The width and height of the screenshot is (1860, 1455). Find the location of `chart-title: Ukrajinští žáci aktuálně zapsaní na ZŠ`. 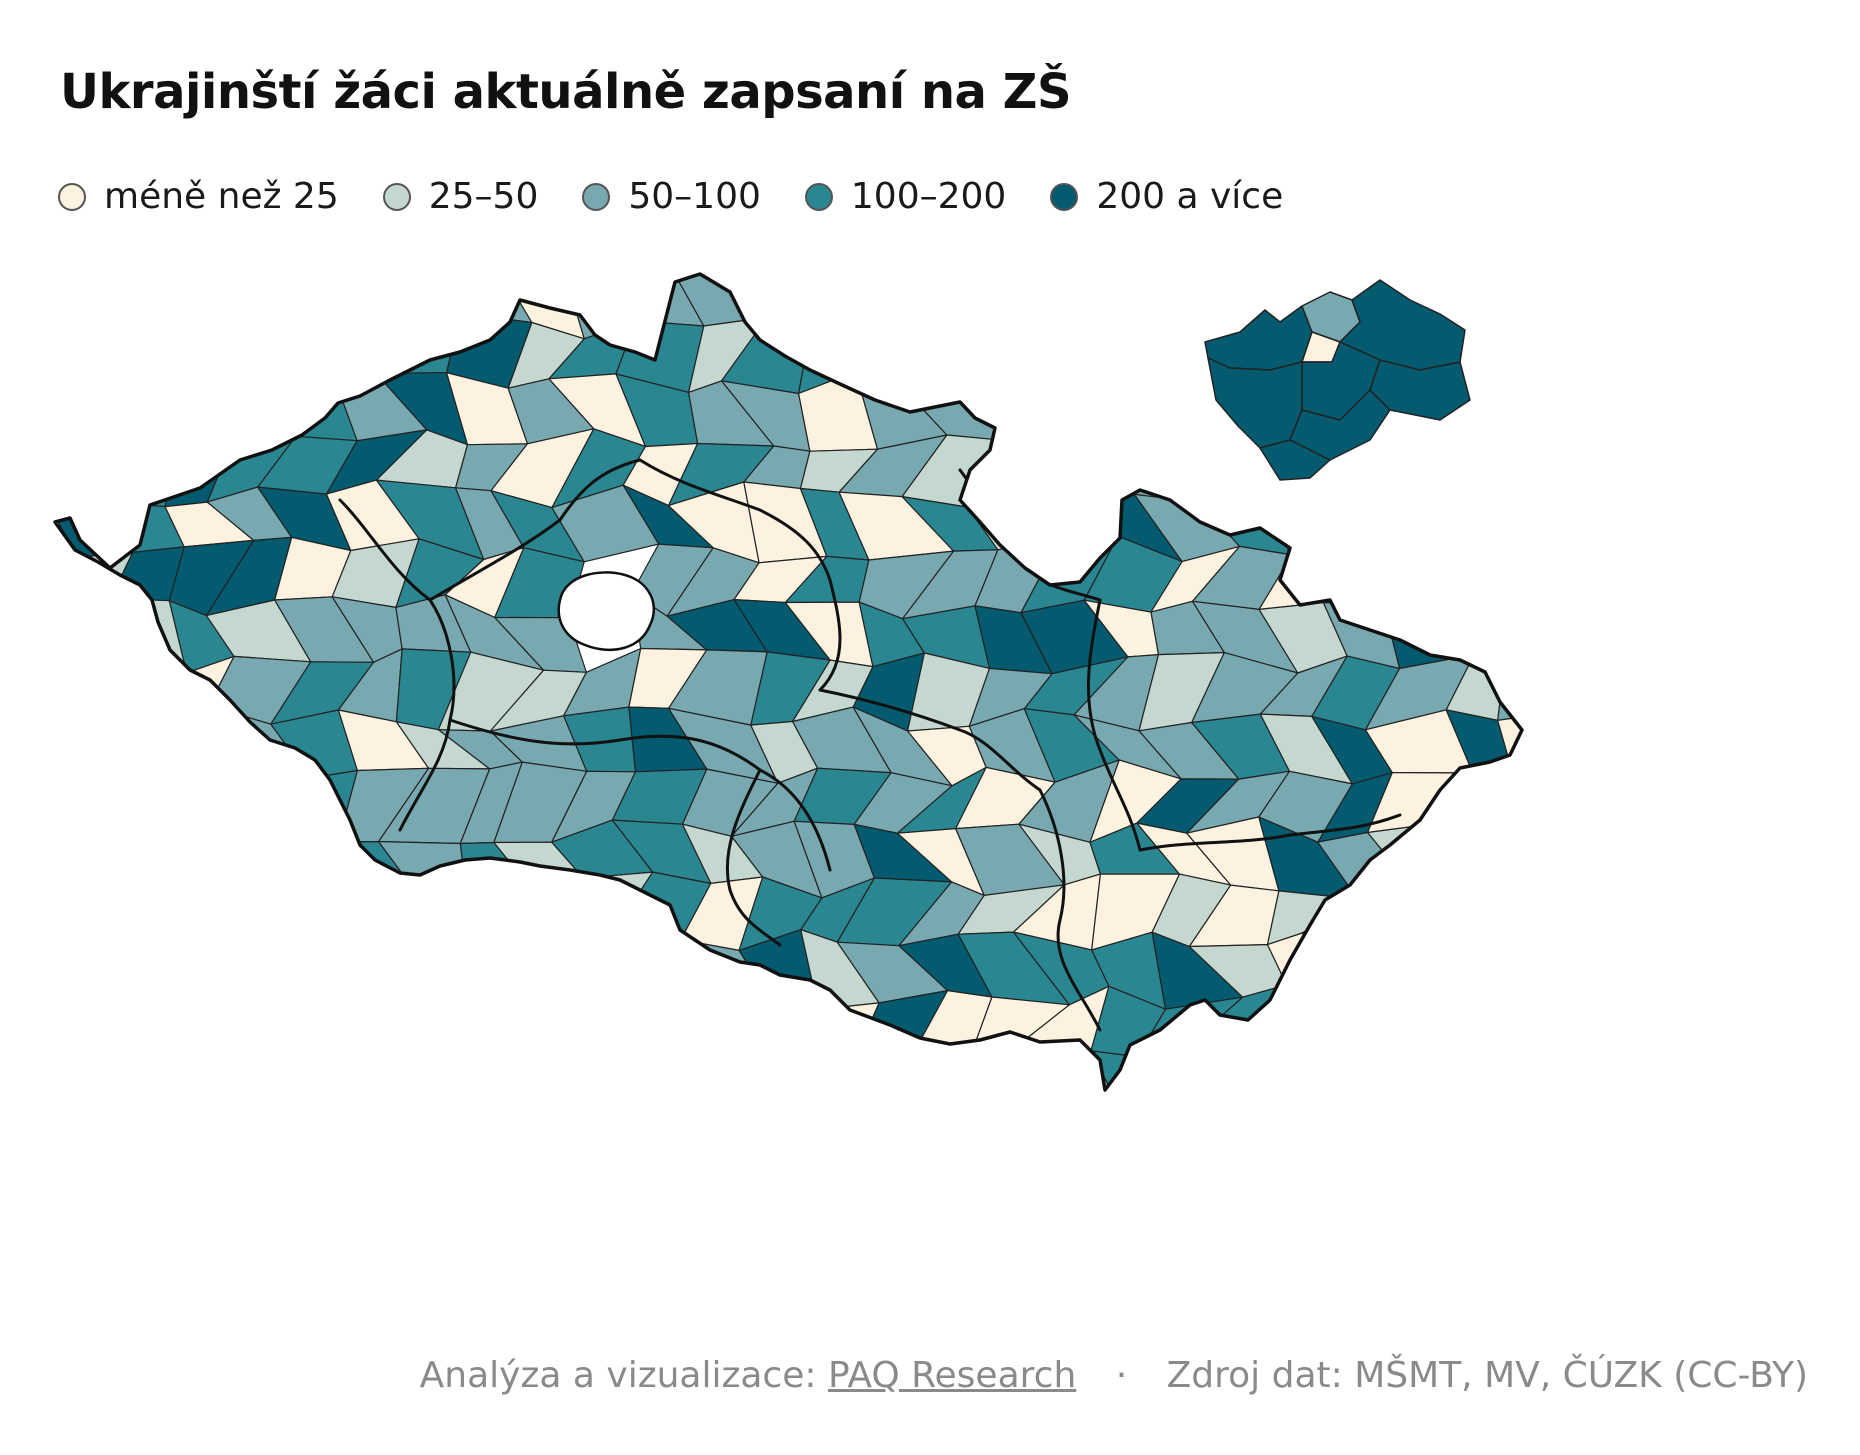

chart-title: Ukrajinští žáci aktuálně zapsaní na ZŠ is located at coordinates (566, 92).